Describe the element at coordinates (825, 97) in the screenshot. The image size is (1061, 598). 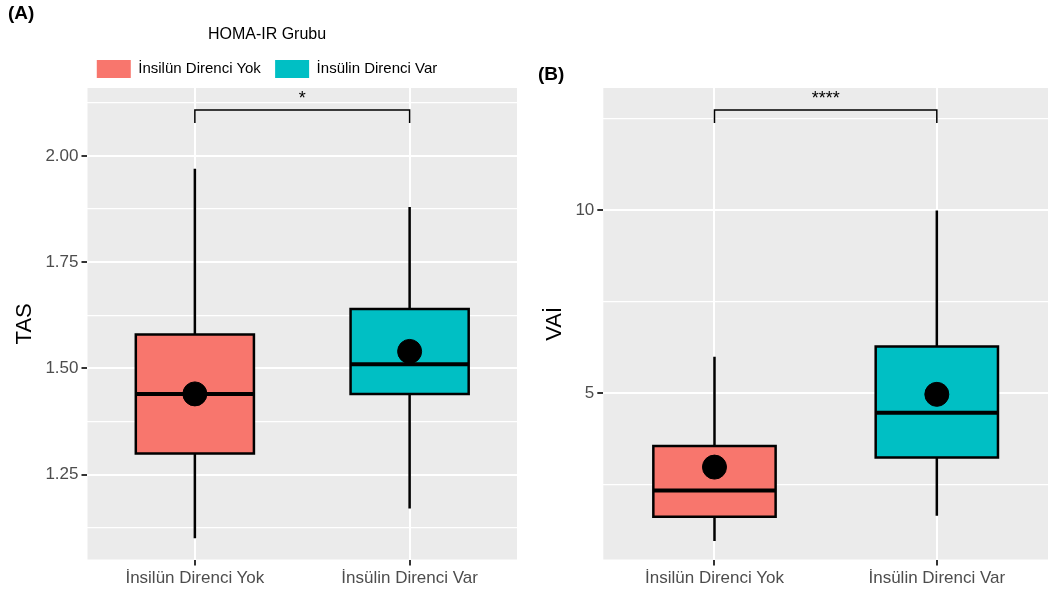
I see `annotation: ****` at that location.